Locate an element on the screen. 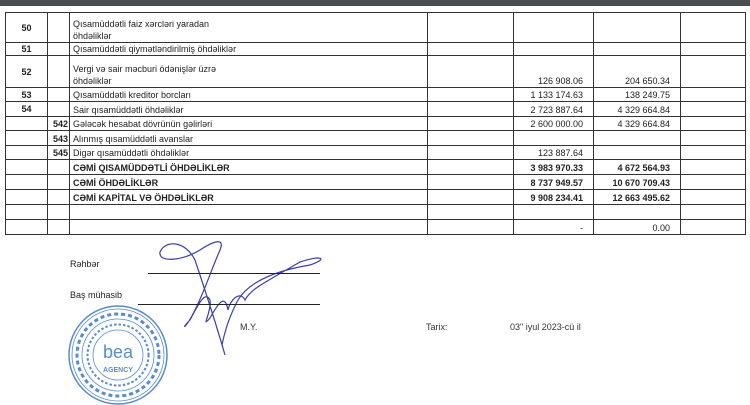 The width and height of the screenshot is (750, 405). line-label: Gələcək hesabat dövrünün gəlirləri is located at coordinates (248, 123).